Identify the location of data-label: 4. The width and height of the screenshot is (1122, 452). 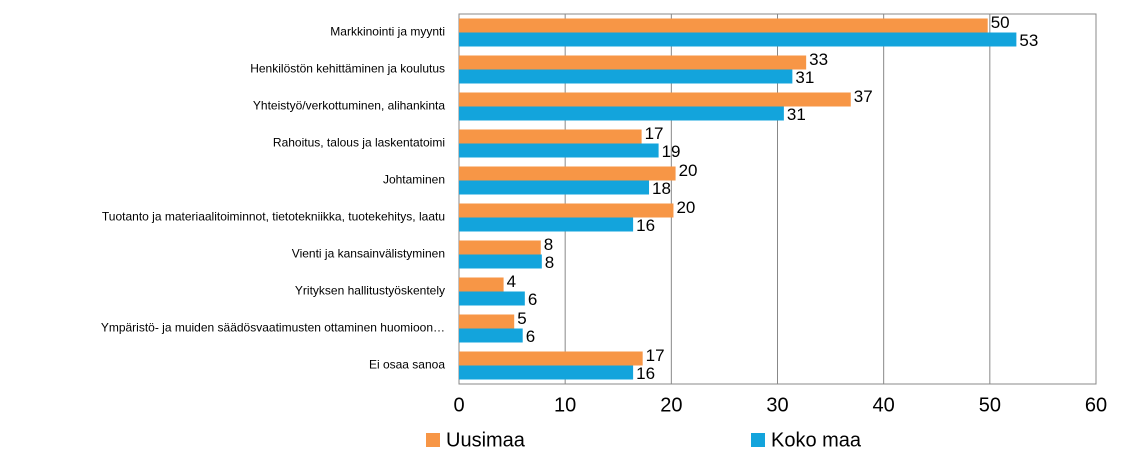
(511, 281).